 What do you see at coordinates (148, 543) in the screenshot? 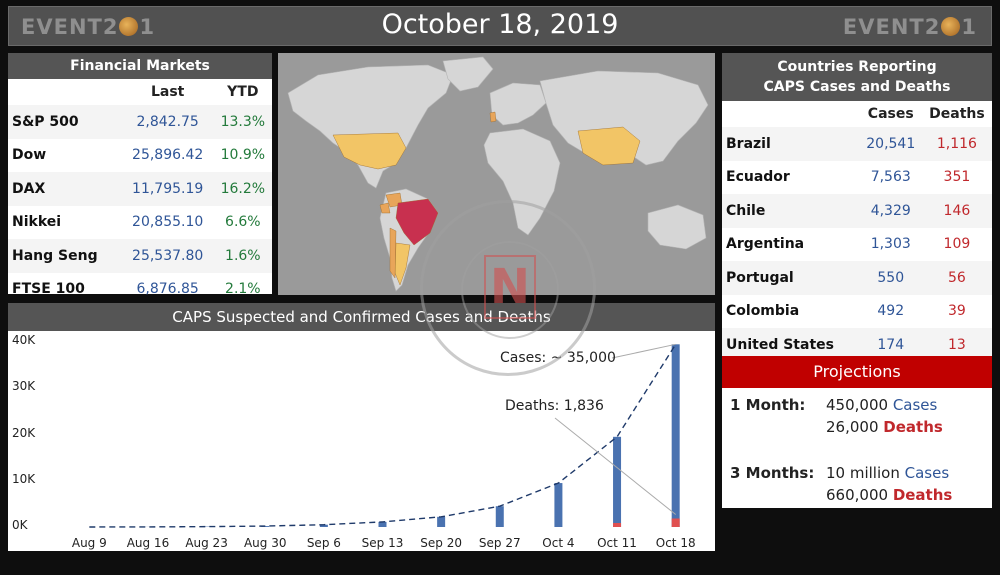
I see `x-tick-label: Aug 16` at bounding box center [148, 543].